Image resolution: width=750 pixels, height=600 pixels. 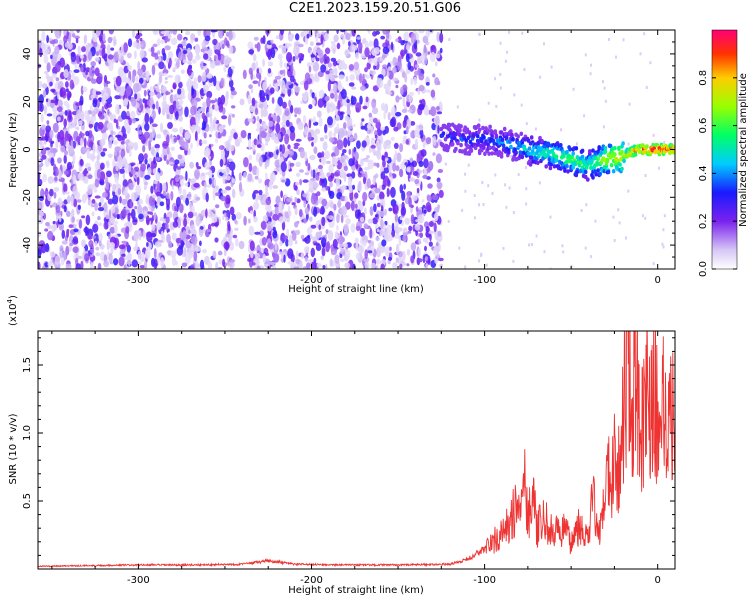 What do you see at coordinates (484, 580) in the screenshot?
I see `x-tick-label: -100` at bounding box center [484, 580].